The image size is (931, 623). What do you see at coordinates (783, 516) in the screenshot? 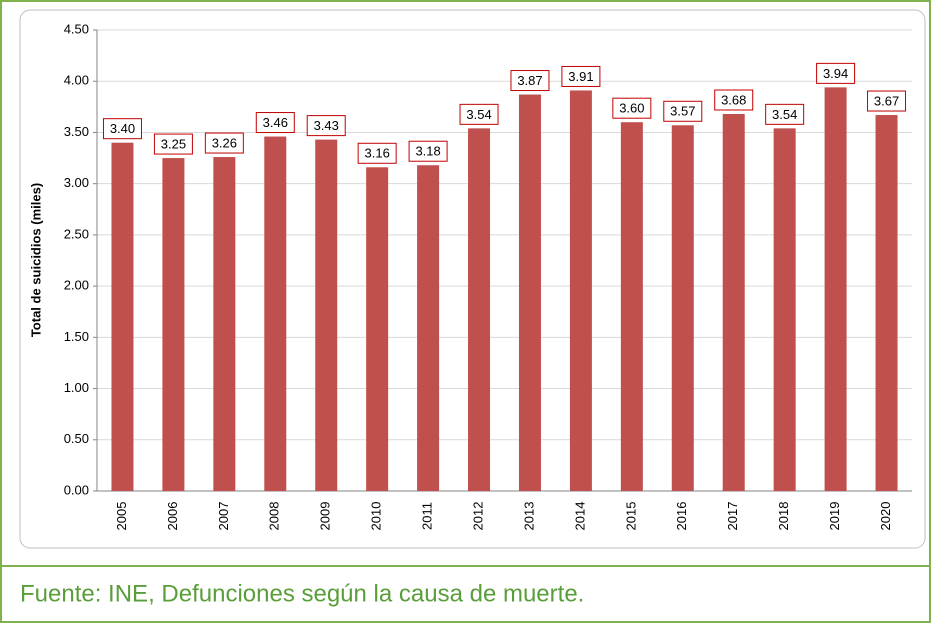
I see `x-tick-label: 2018` at bounding box center [783, 516].